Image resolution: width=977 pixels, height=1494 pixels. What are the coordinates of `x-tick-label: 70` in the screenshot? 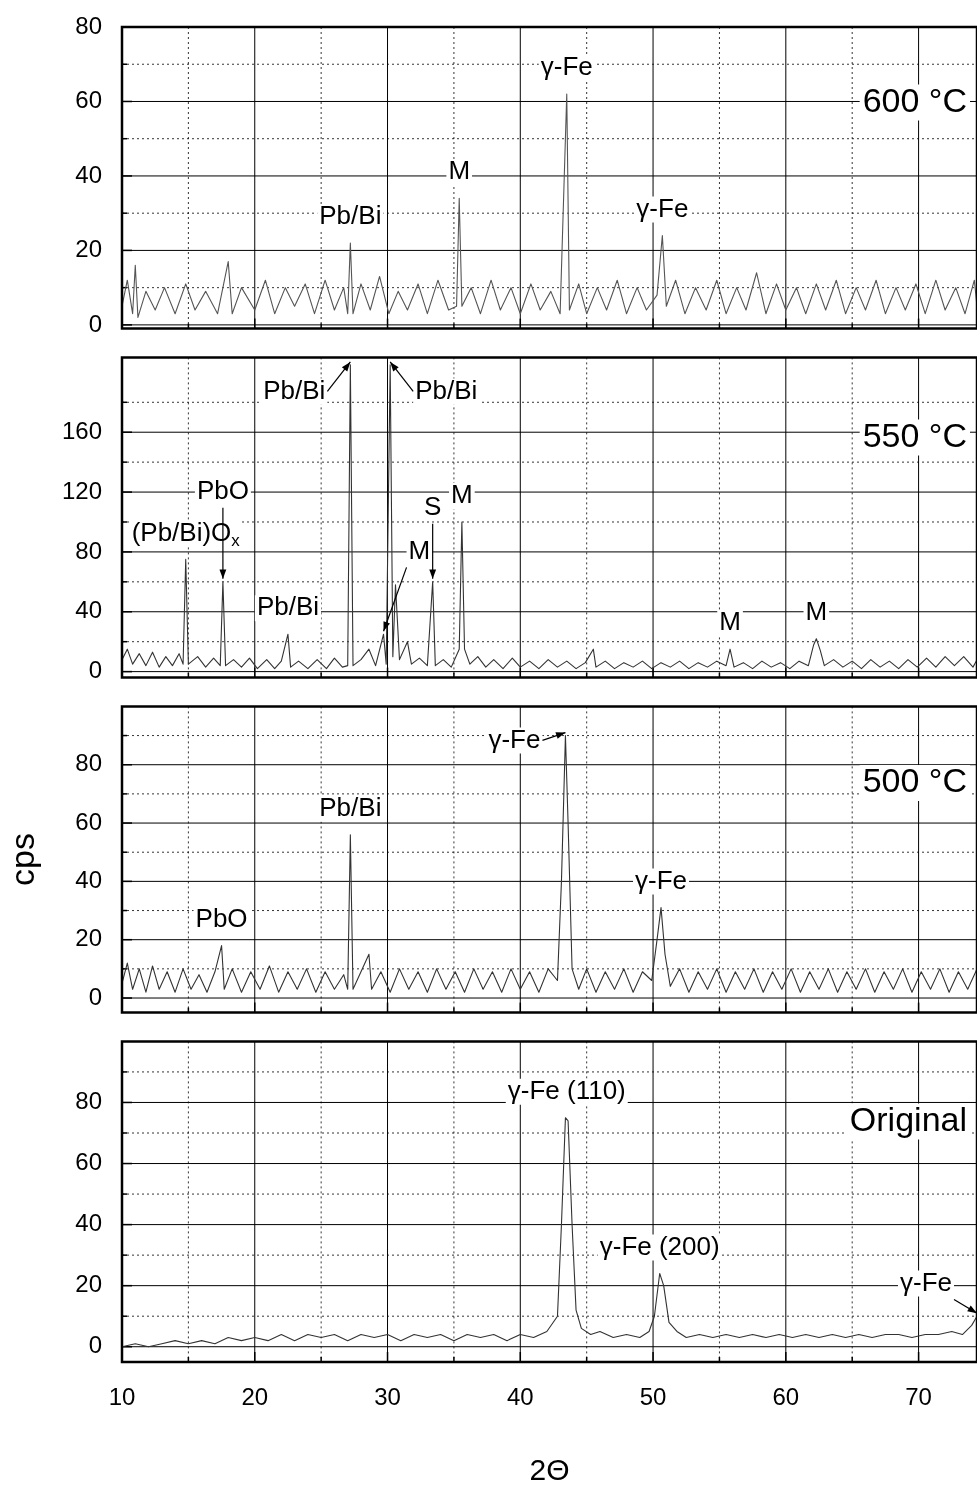 It's located at (918, 1397).